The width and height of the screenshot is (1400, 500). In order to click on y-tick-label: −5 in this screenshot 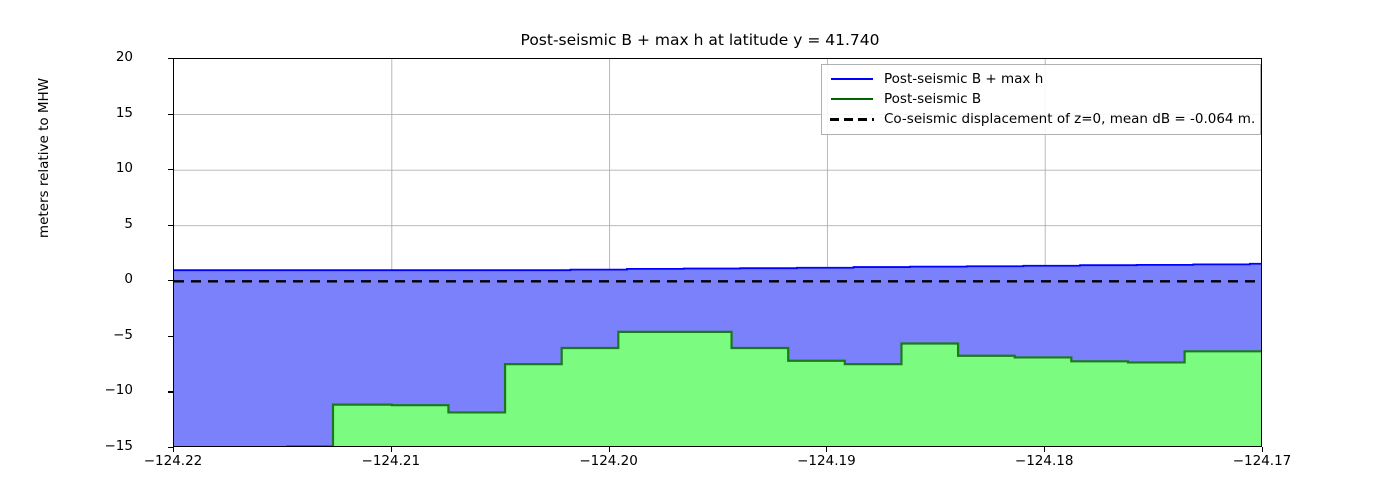, I will do `click(123, 334)`.